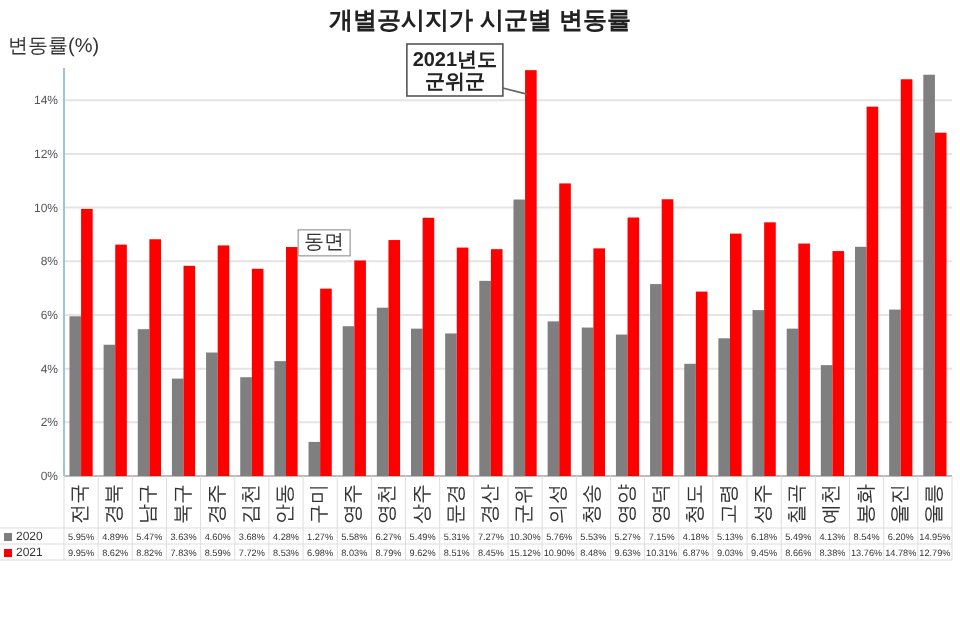  I want to click on x-tick-label: 북구, so click(183, 504).